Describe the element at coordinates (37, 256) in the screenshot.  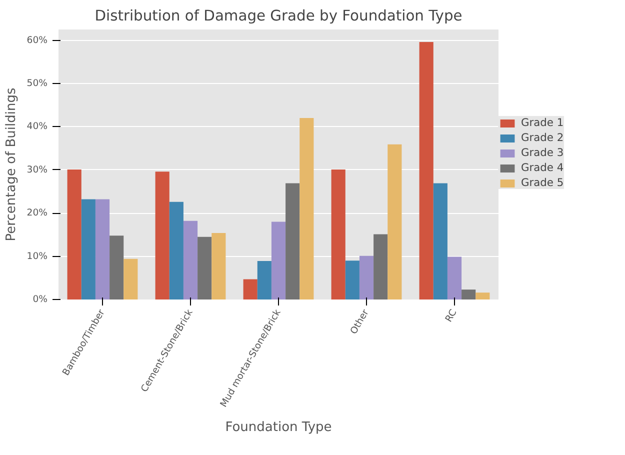
I see `y-tick-label: 10%` at that location.